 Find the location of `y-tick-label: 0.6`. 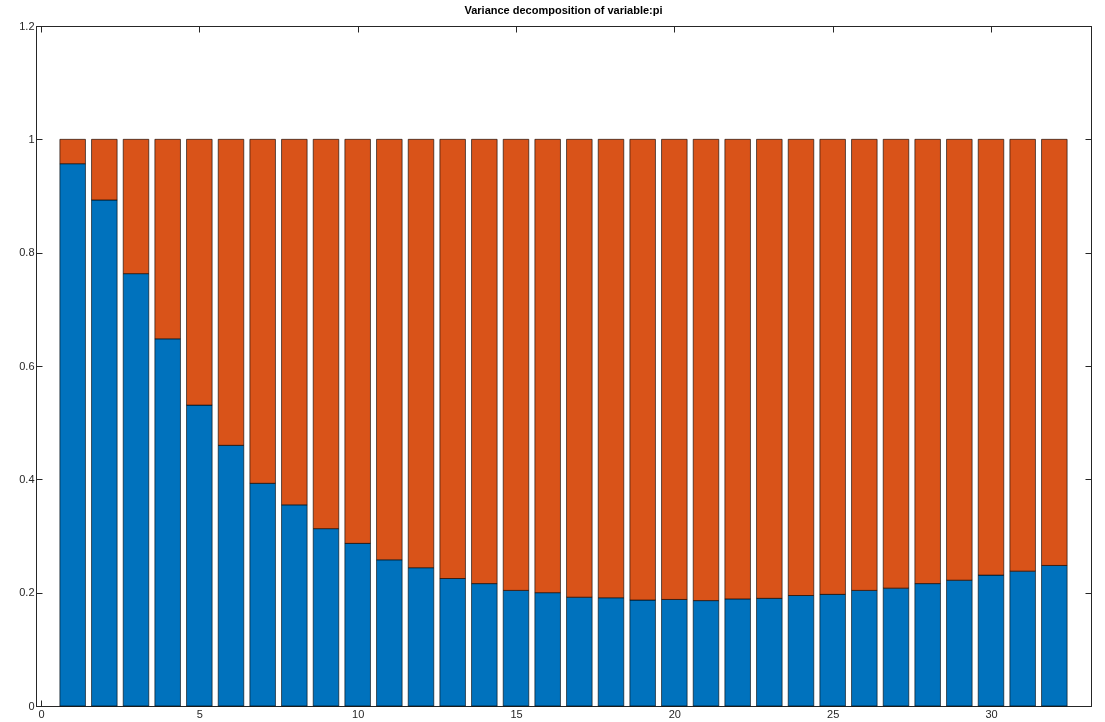

y-tick-label: 0.6 is located at coordinates (27, 365).